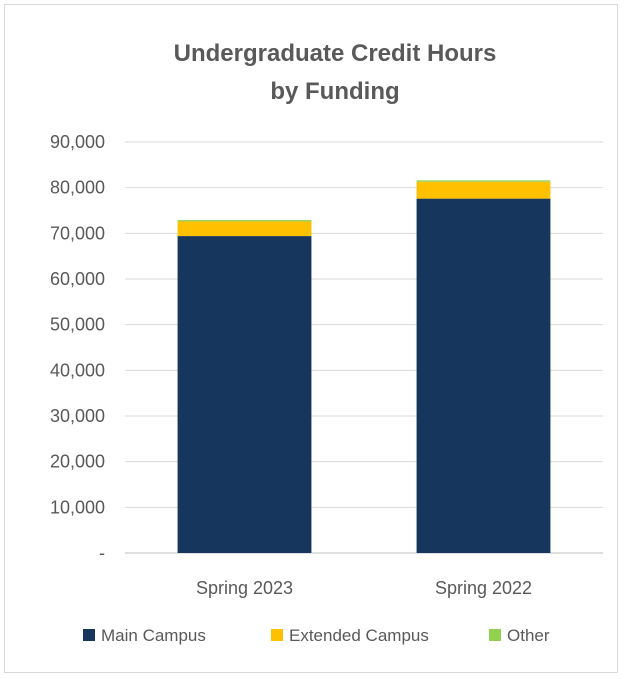 This screenshot has height=679, width=626. I want to click on y-tick-label: 20,000, so click(77, 462).